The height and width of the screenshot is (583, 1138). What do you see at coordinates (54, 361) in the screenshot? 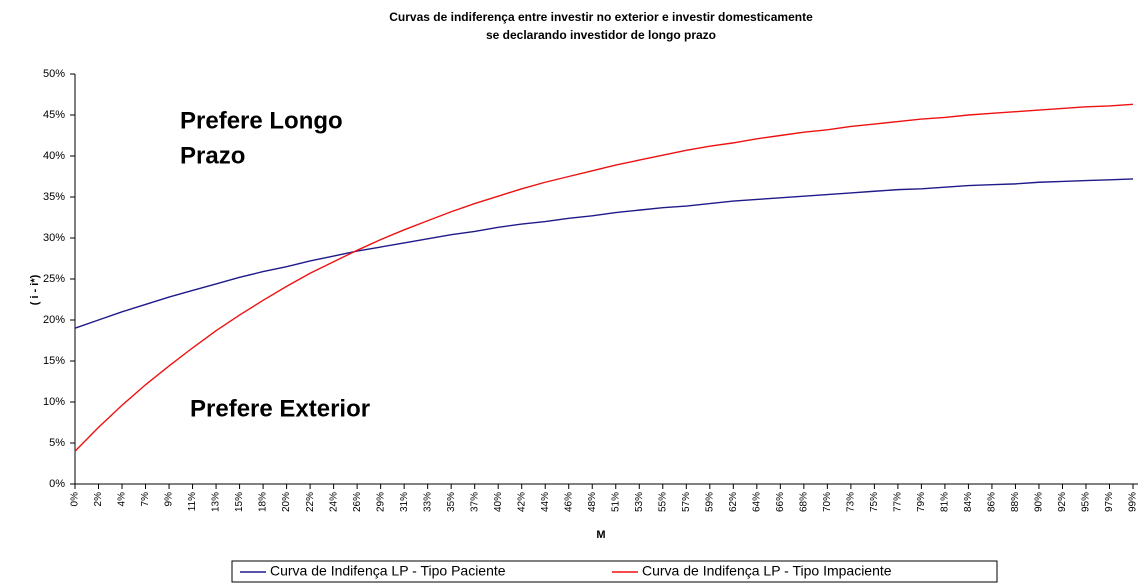
I see `y-tick-label: 15%` at bounding box center [54, 361].